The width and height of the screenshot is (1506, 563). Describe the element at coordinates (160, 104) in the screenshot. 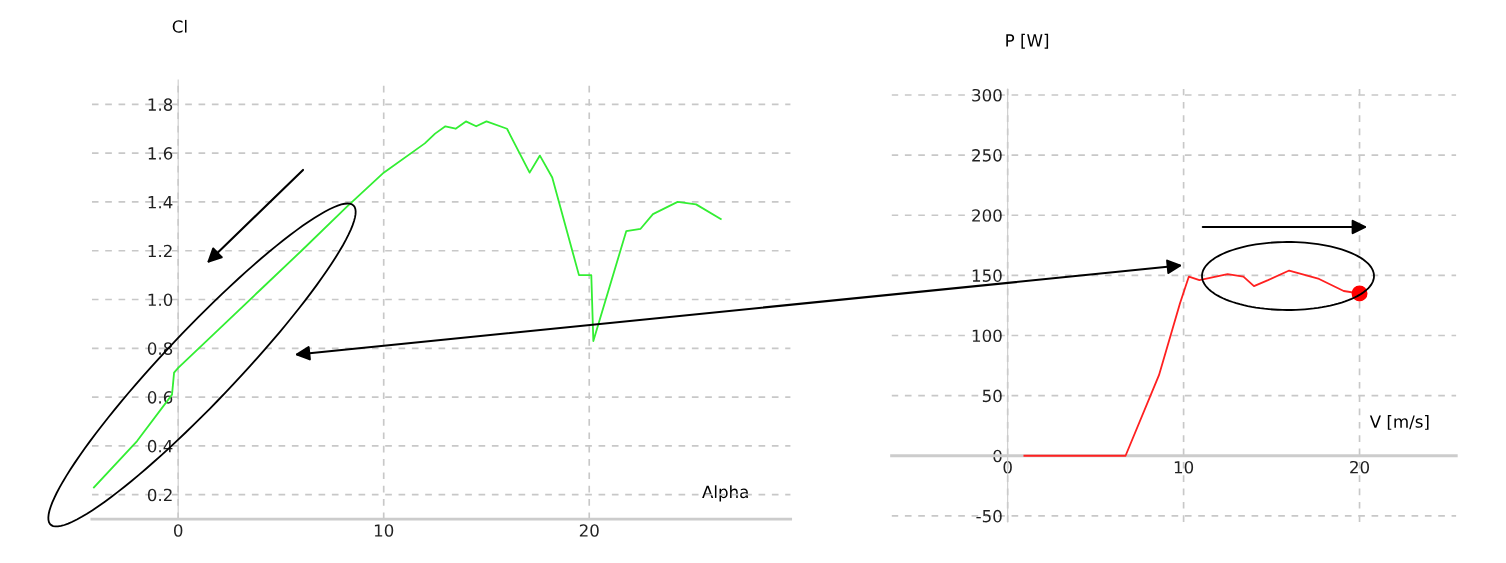

I see `y-tick-label: 1.8` at that location.